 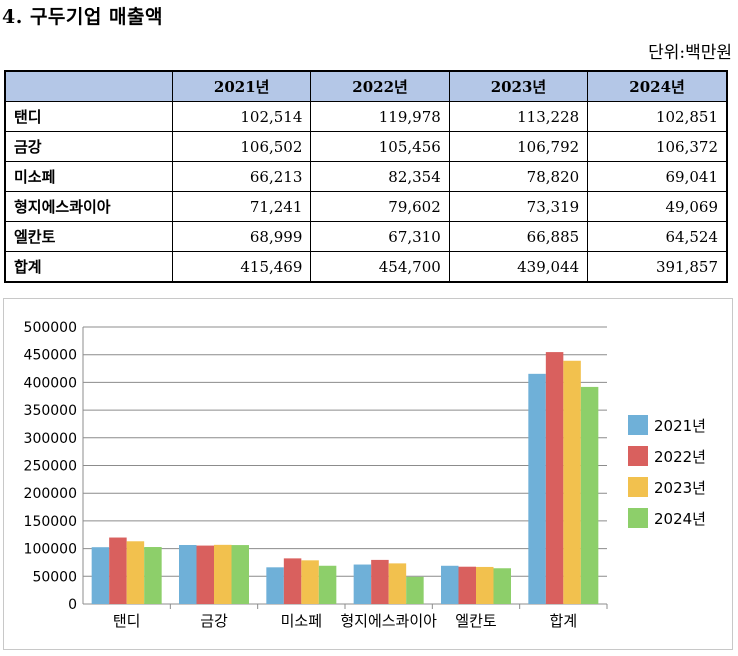 I want to click on cell-value: 67,310, so click(x=380, y=236).